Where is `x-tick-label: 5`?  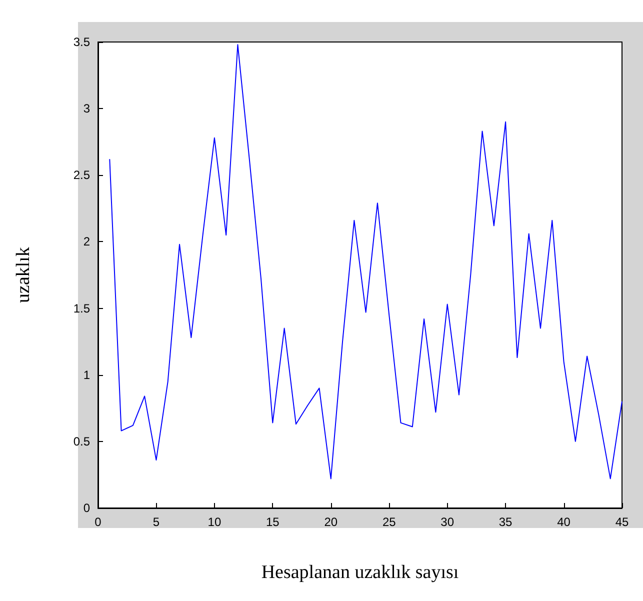 x-tick-label: 5 is located at coordinates (156, 522).